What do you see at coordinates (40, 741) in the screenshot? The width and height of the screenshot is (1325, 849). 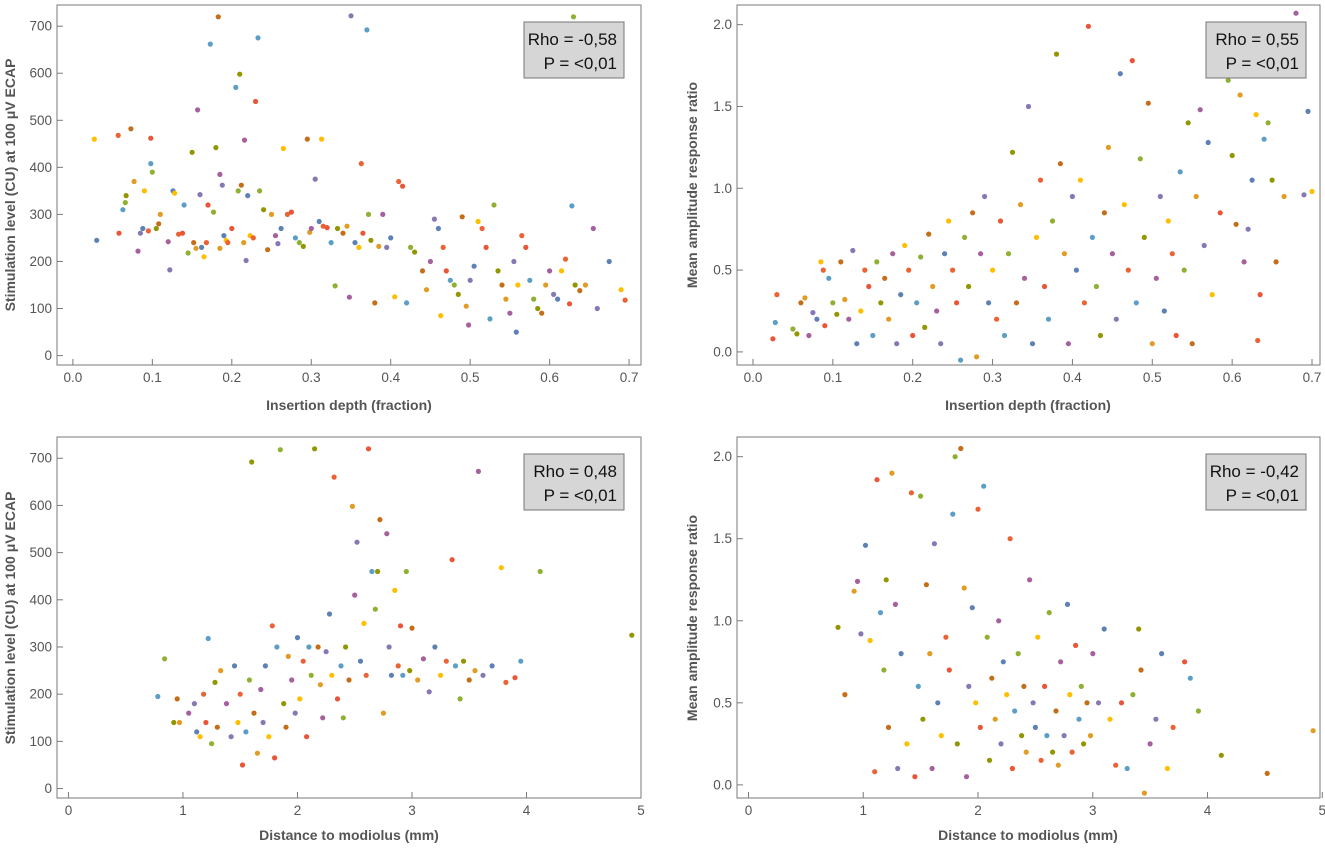 I see `y-tick-label: 100` at bounding box center [40, 741].